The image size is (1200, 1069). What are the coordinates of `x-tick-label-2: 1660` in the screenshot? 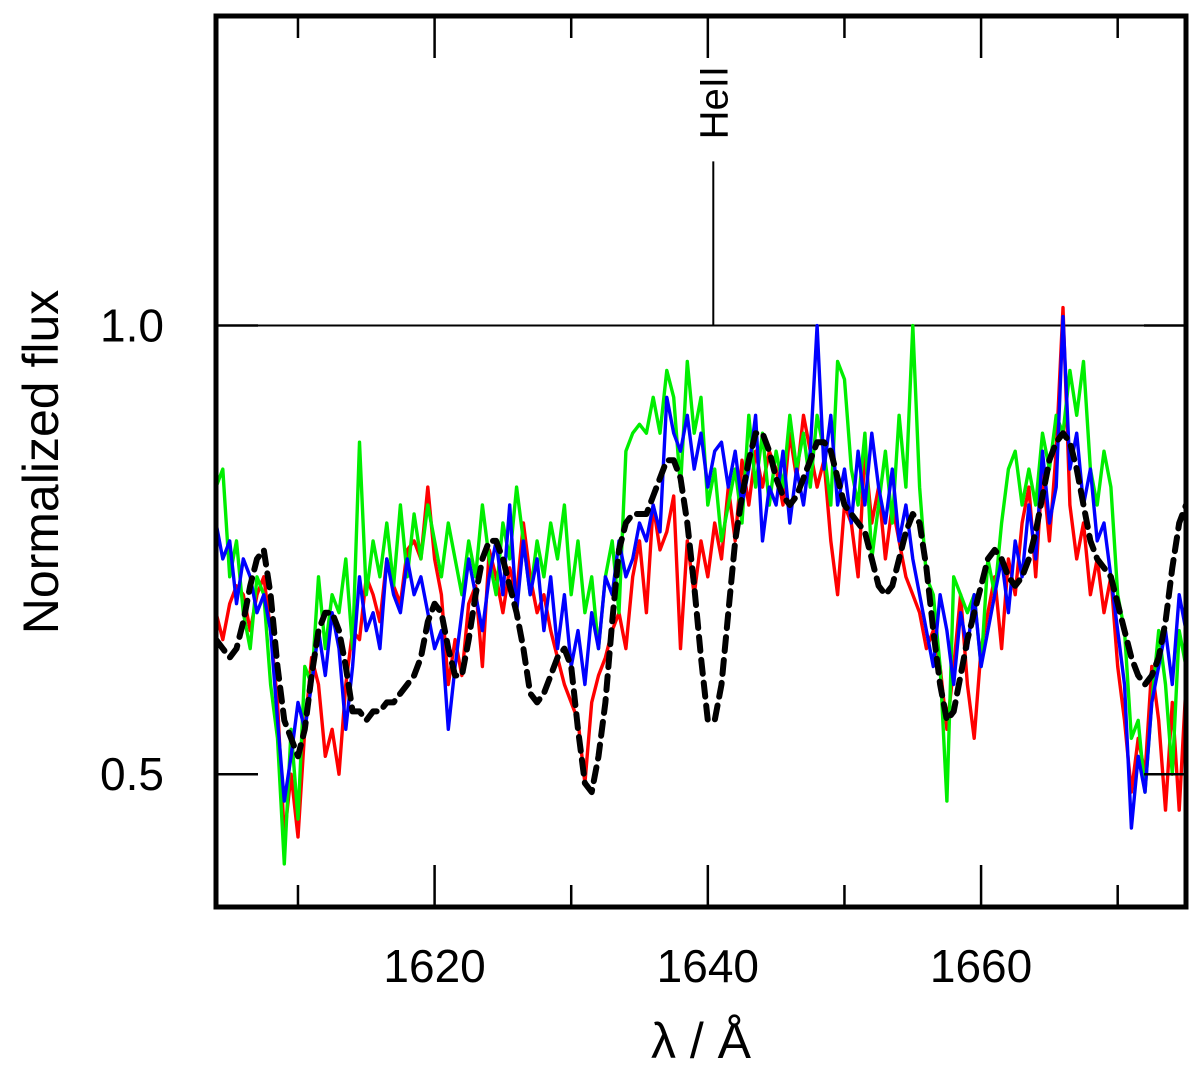 It's located at (981, 966).